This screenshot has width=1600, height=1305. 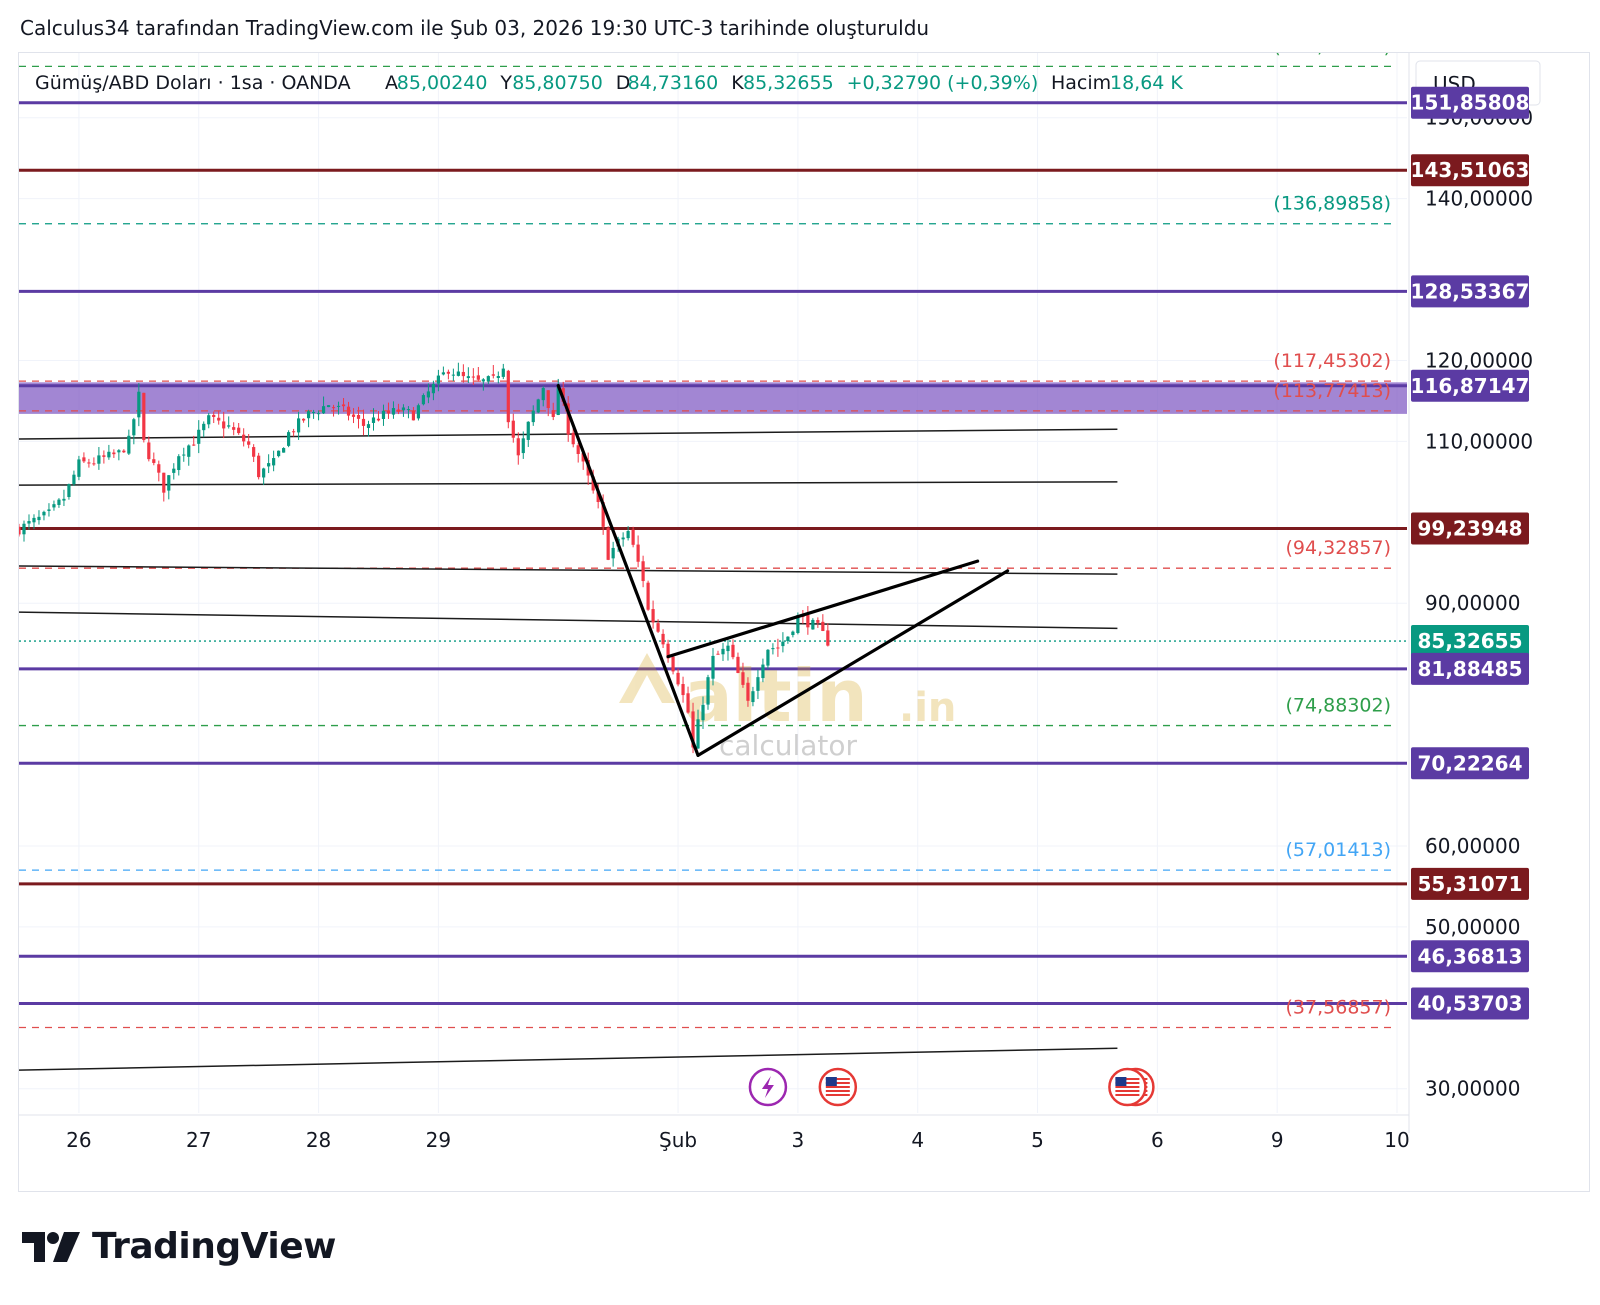 What do you see at coordinates (1332, 55) in the screenshot?
I see `projection-label: (156,34414)` at bounding box center [1332, 55].